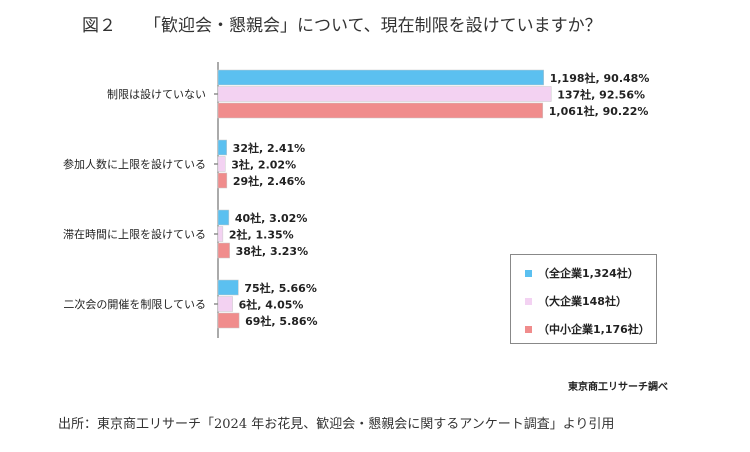  Describe the element at coordinates (280, 288) in the screenshot. I see `data-label: 75社, 5.66%` at that location.